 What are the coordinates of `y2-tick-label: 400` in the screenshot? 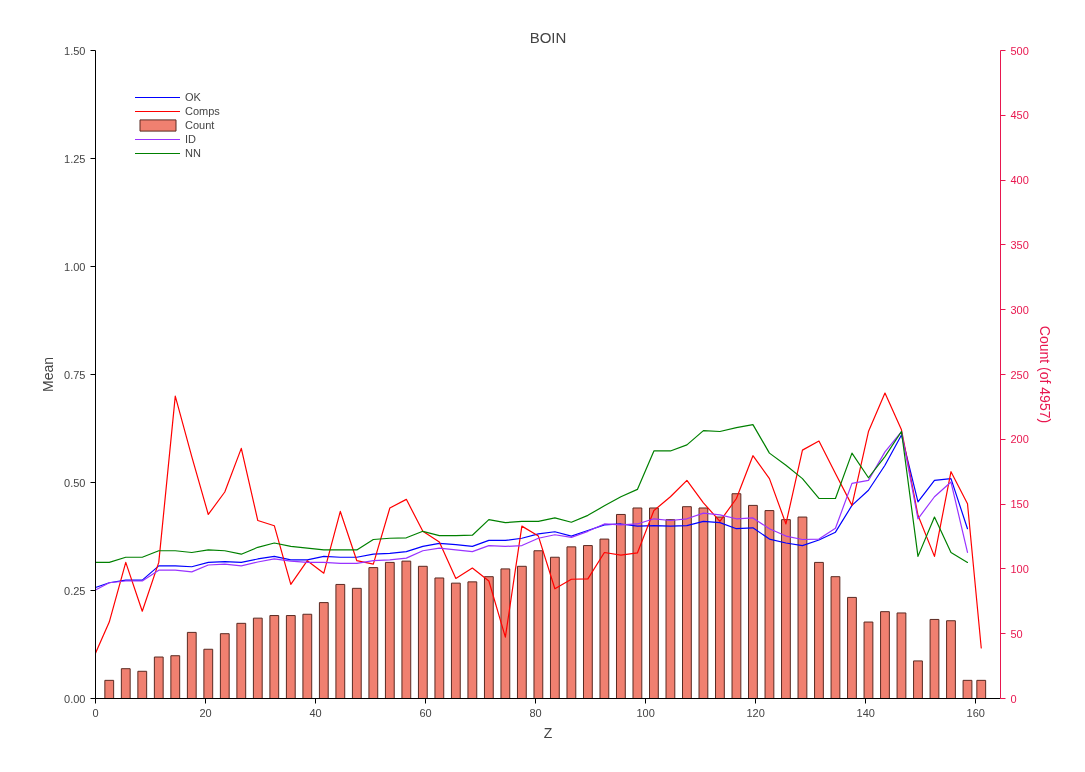 It's located at (1019, 180).